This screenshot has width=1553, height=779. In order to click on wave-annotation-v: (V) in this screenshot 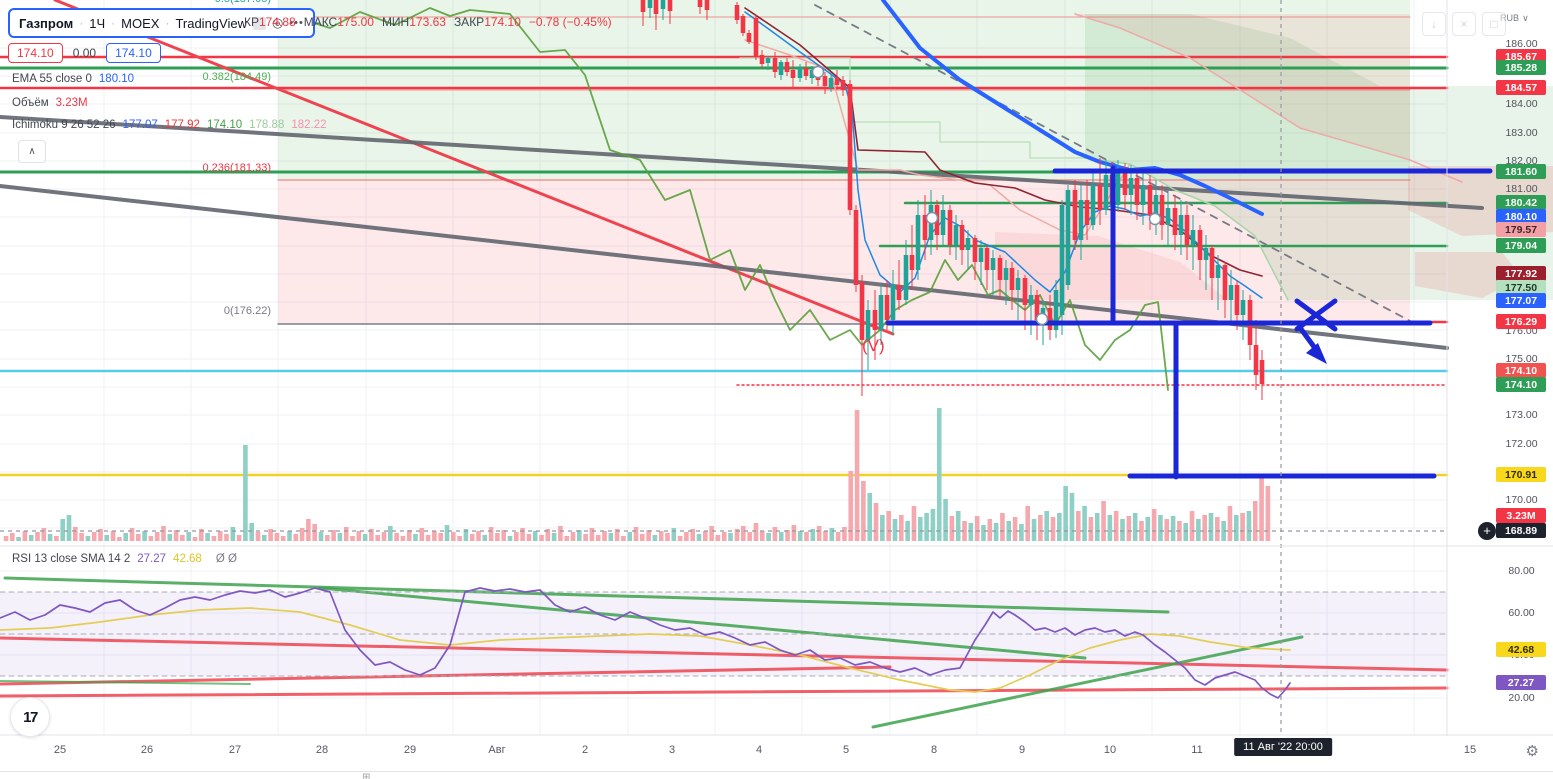, I will do `click(873, 345)`.